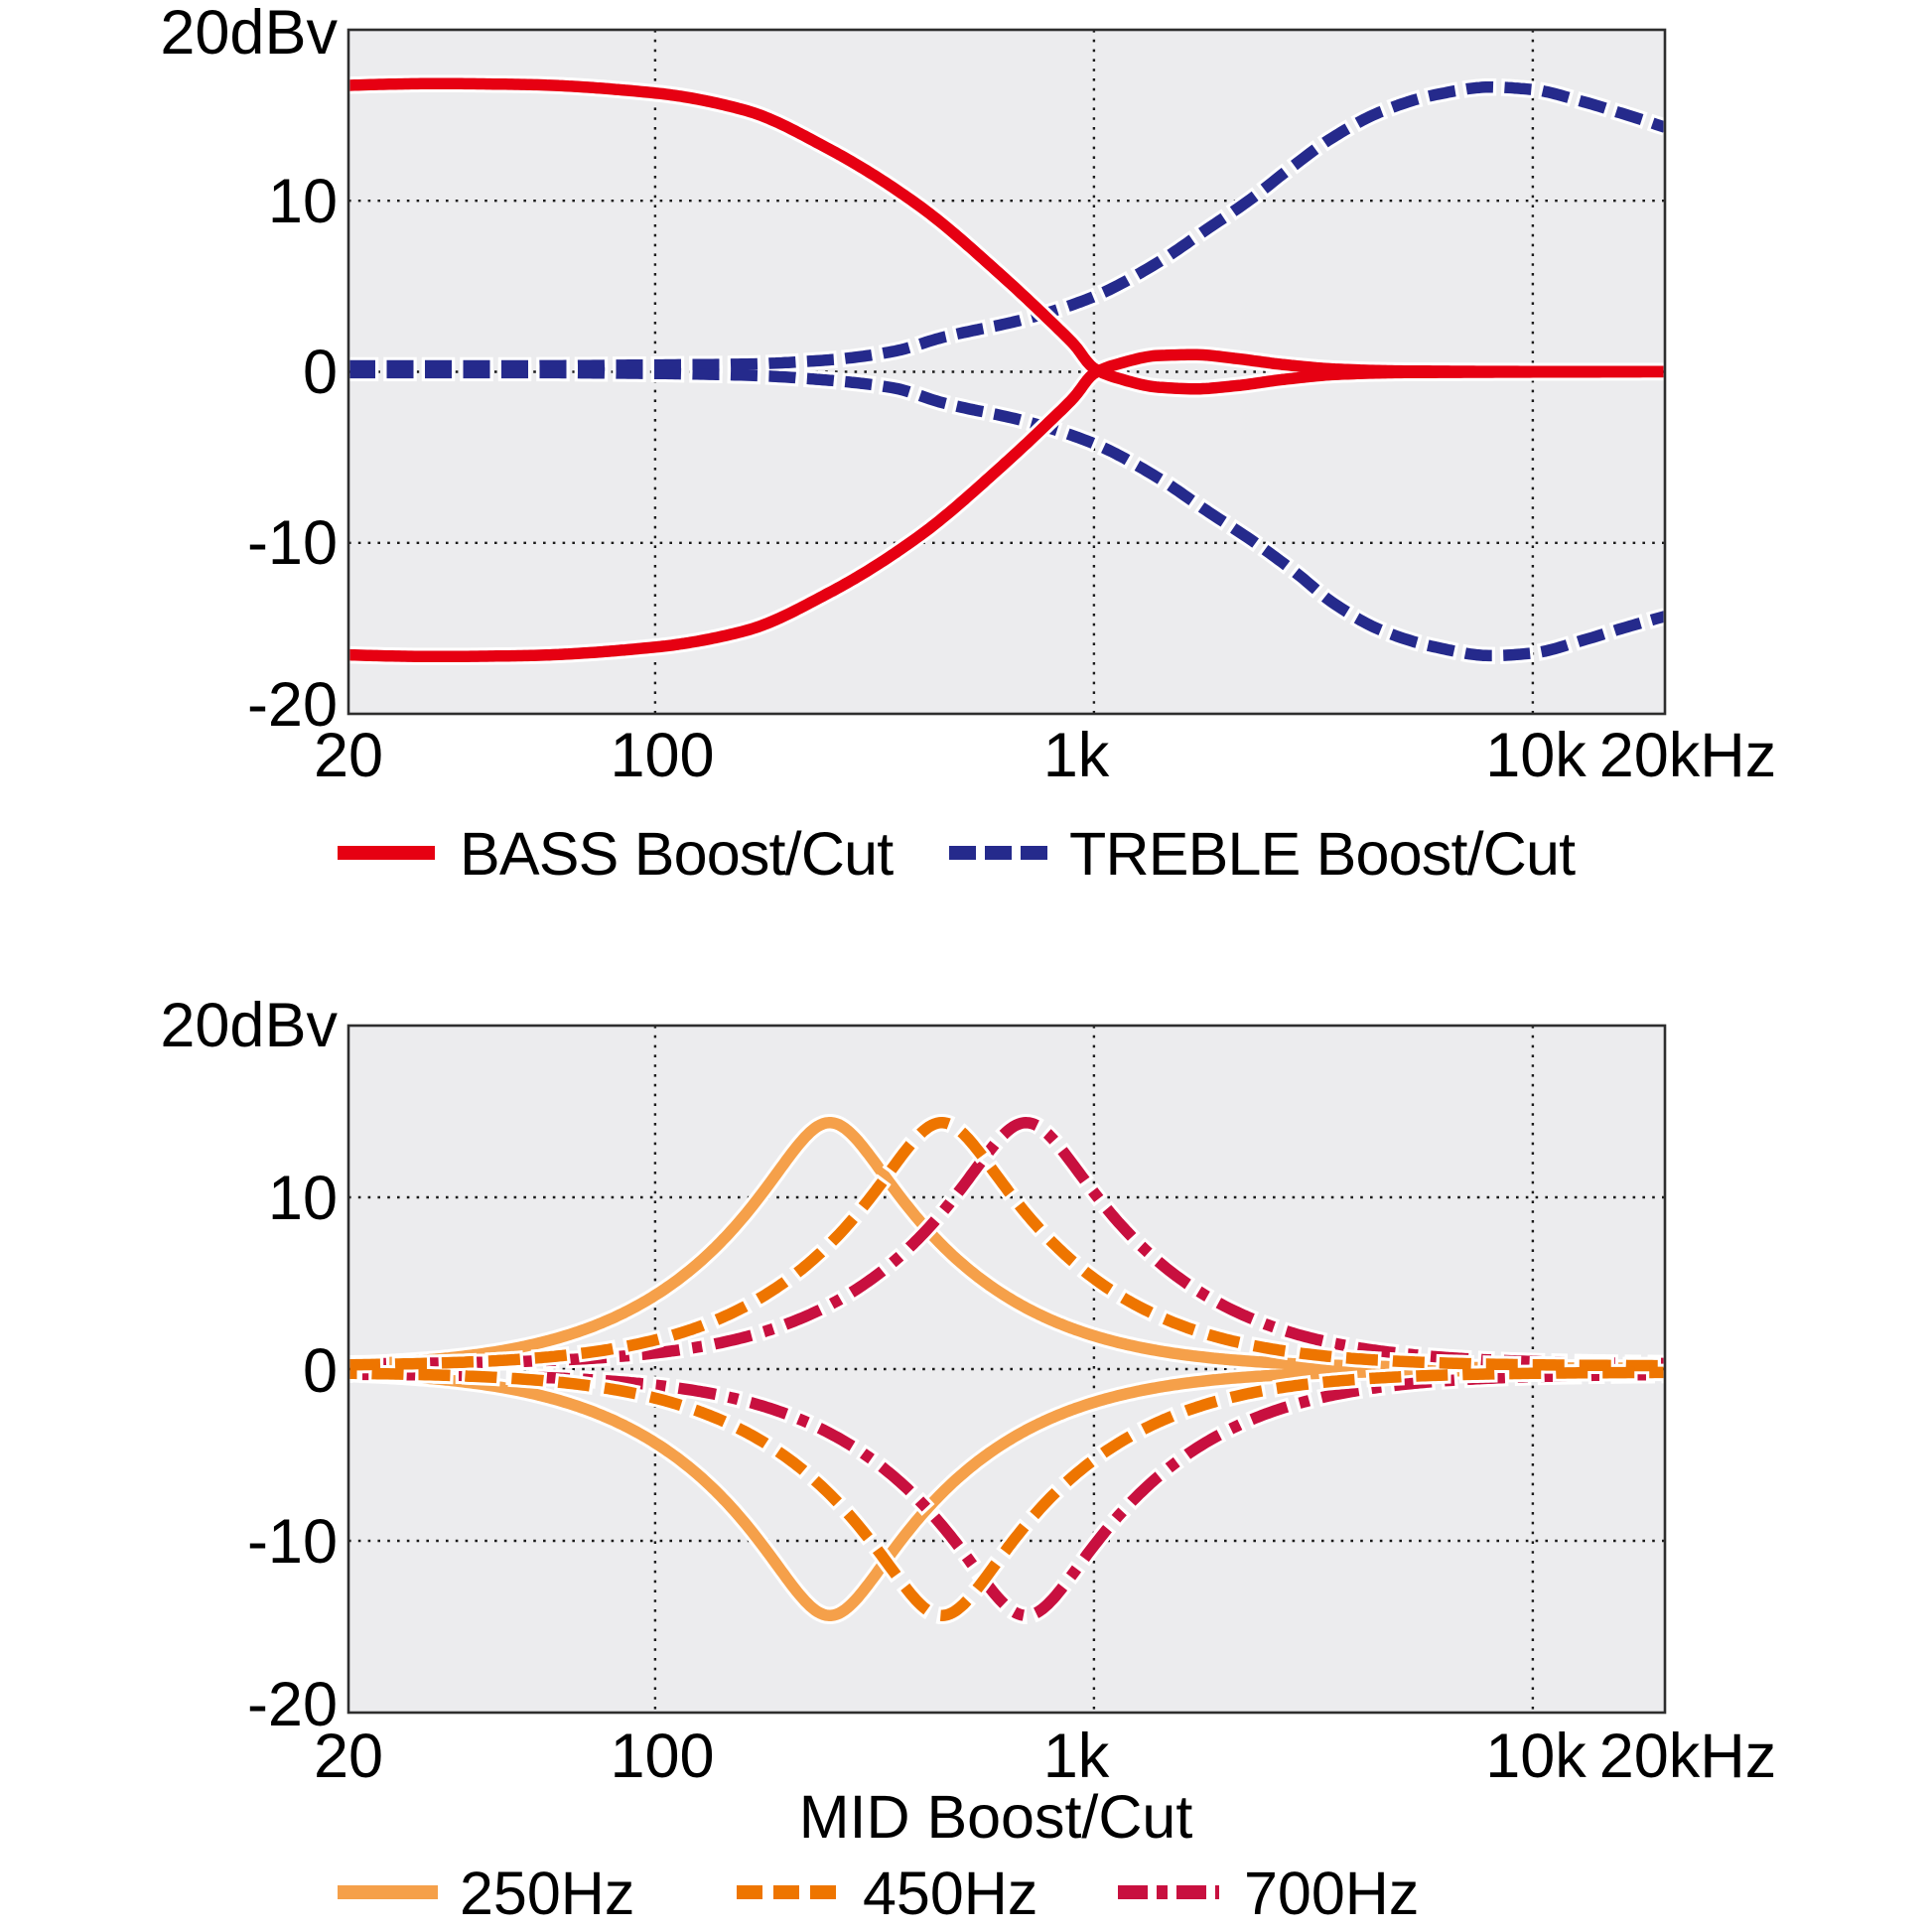  What do you see at coordinates (996, 1817) in the screenshot?
I see `svg-text: MID Boost/Cut` at bounding box center [996, 1817].